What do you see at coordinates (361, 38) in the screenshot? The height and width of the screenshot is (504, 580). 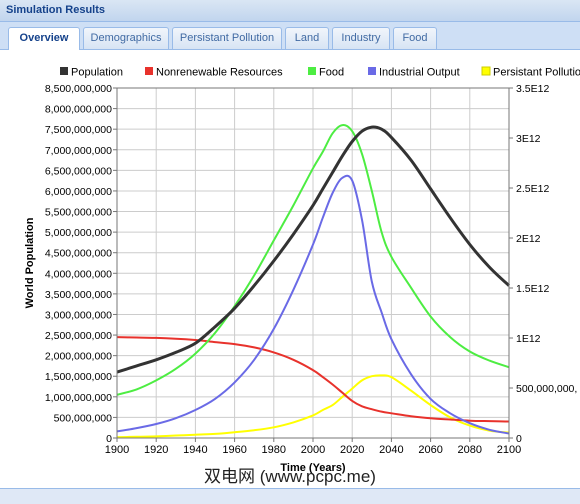 I see `tab-industry: Industry` at bounding box center [361, 38].